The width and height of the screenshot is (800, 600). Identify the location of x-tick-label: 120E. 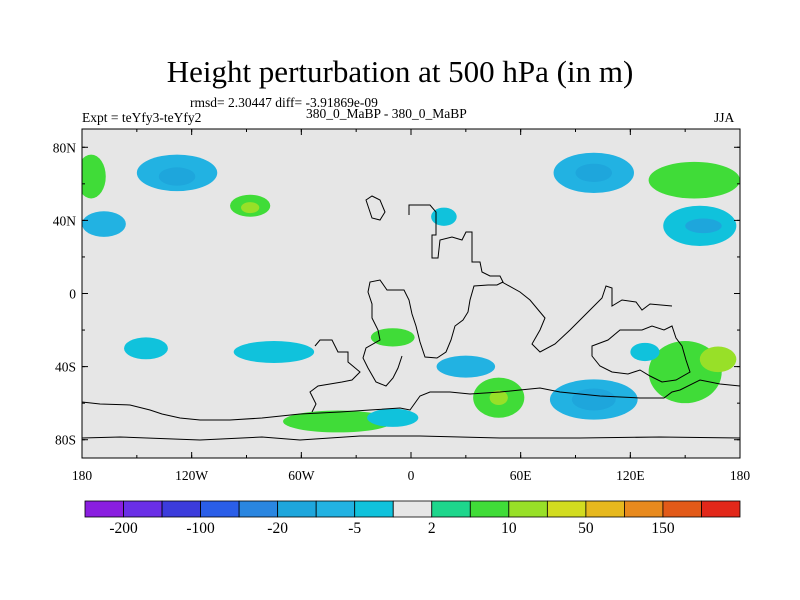
(630, 475).